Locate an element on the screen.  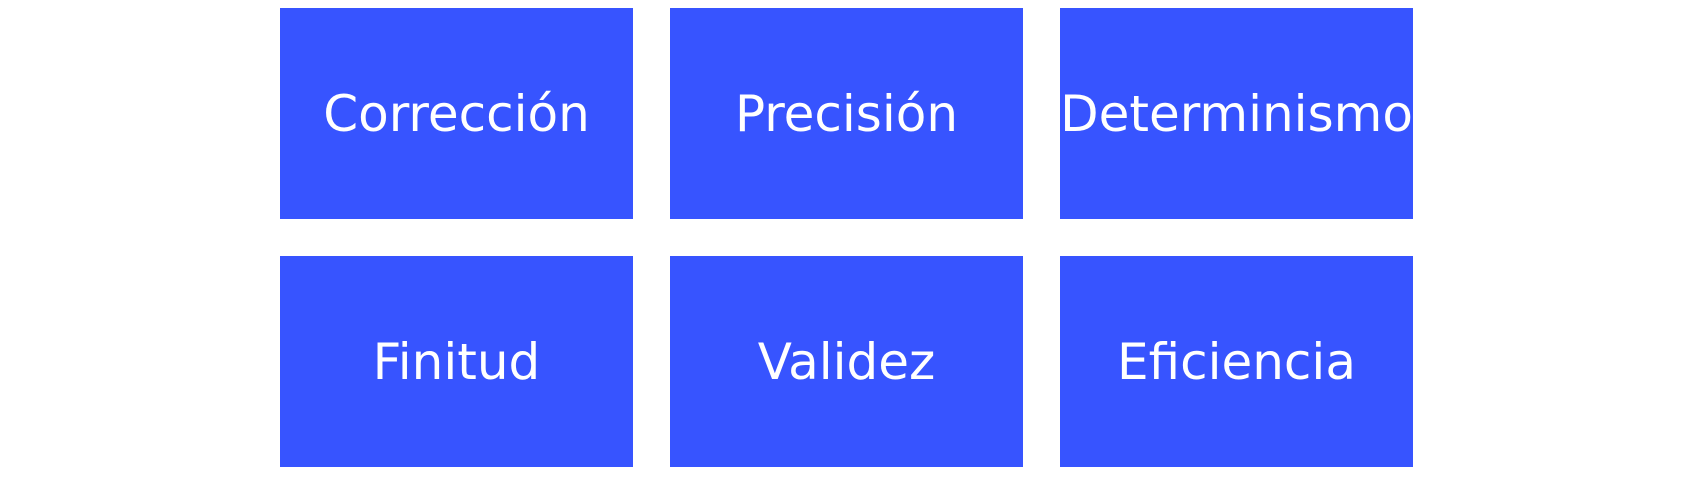
tile-label: Eficiencia is located at coordinates (1236, 361).